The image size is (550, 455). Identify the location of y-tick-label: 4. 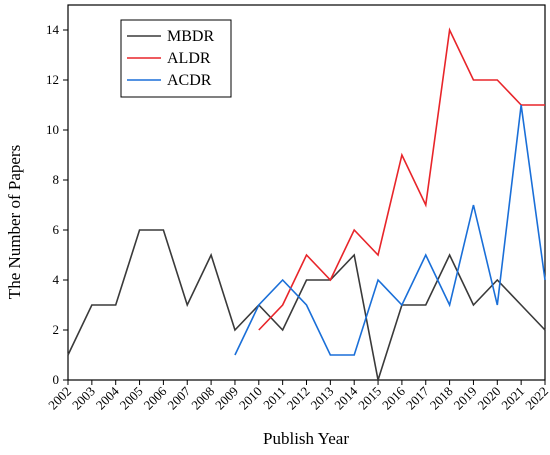
(56, 279).